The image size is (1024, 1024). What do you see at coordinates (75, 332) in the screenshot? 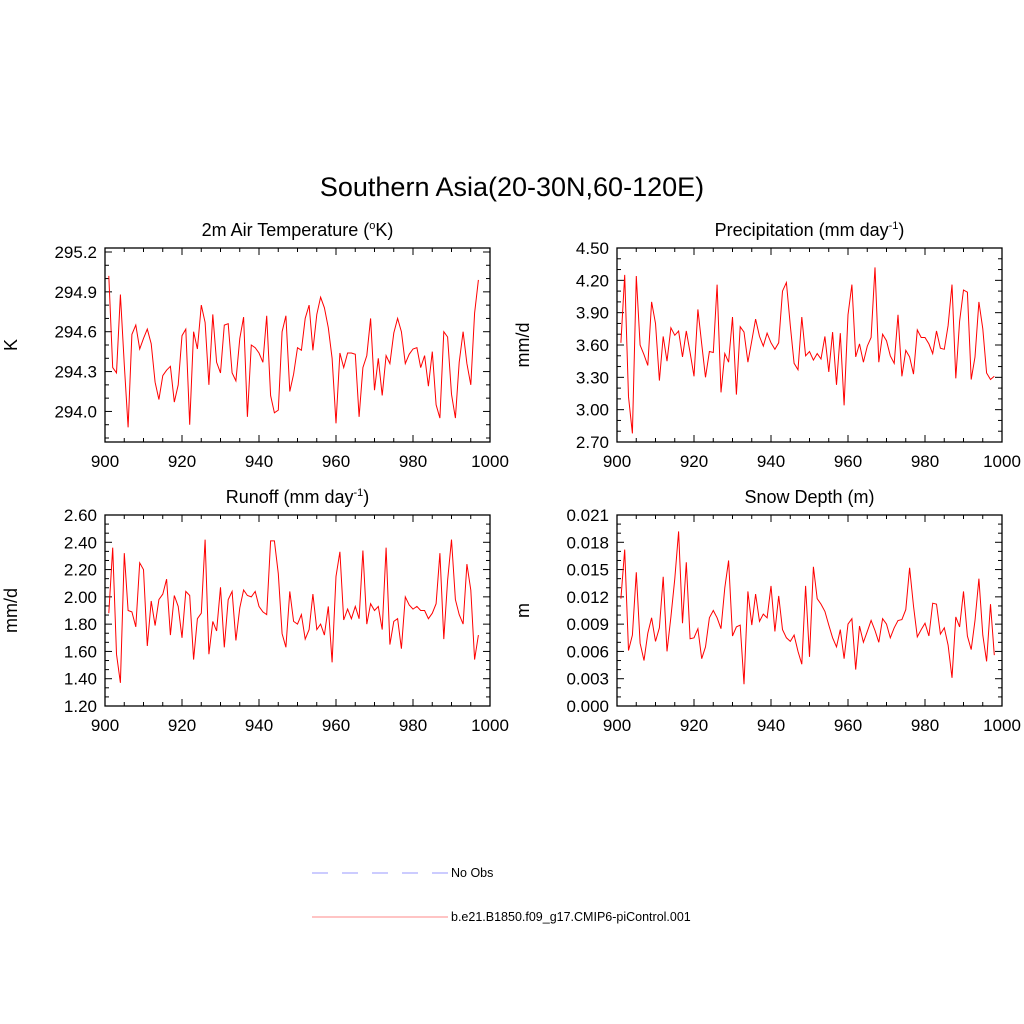
I see `y-tick-label: 294.6` at bounding box center [75, 332].